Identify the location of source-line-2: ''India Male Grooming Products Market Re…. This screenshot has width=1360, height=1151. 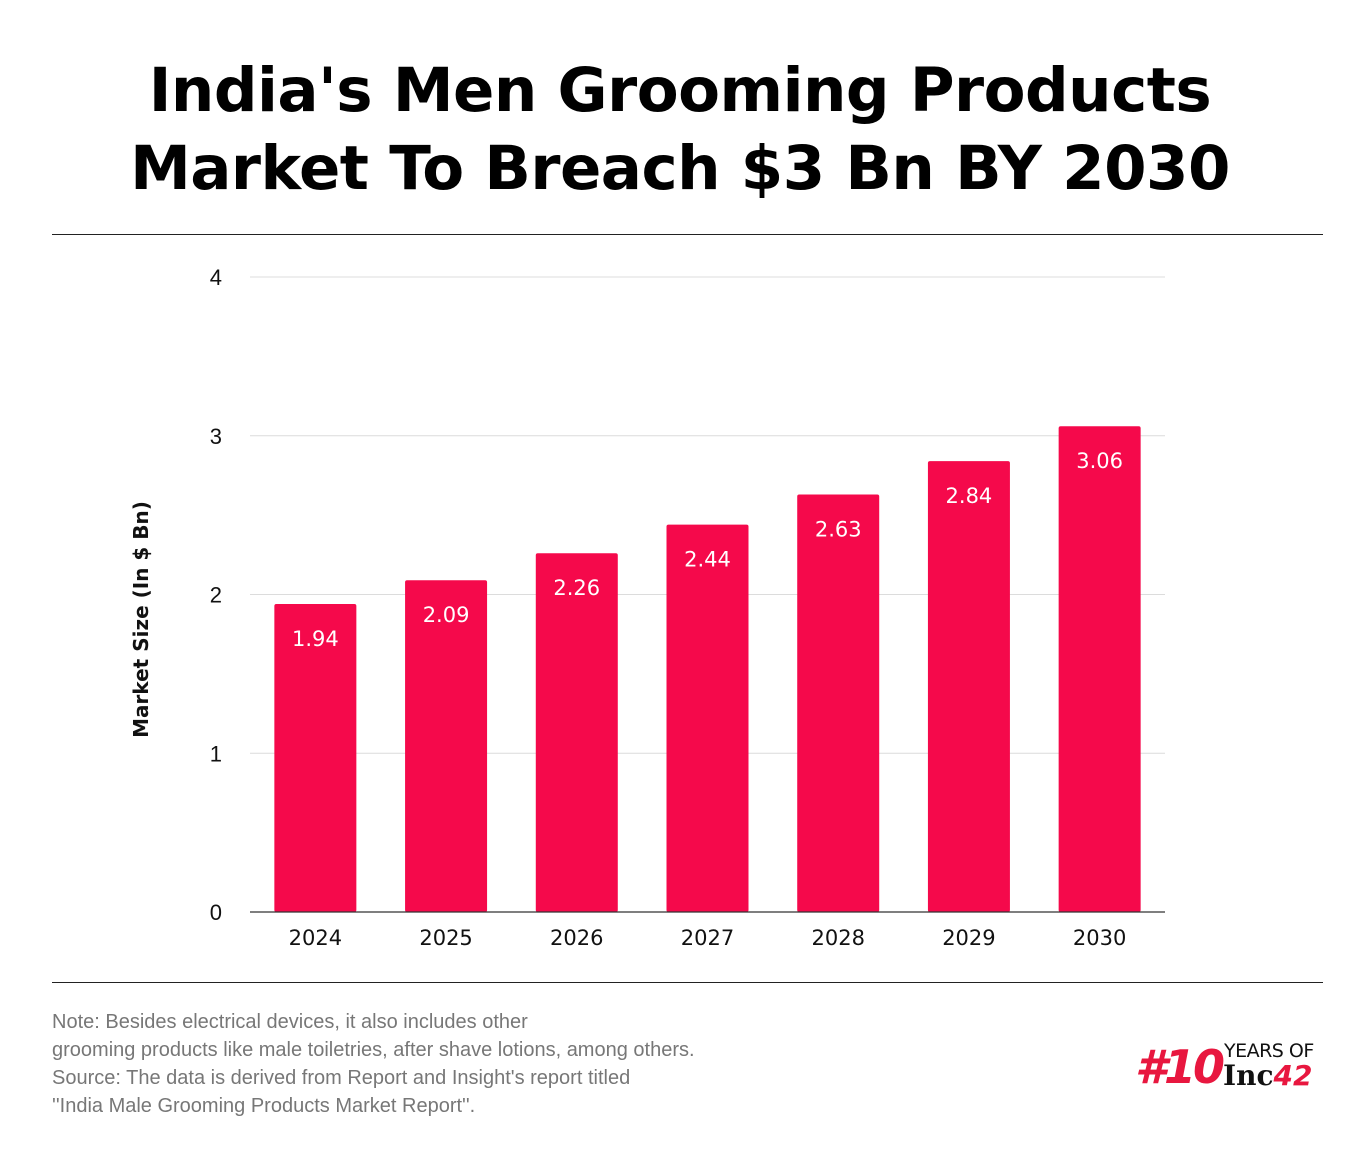
(264, 1106).